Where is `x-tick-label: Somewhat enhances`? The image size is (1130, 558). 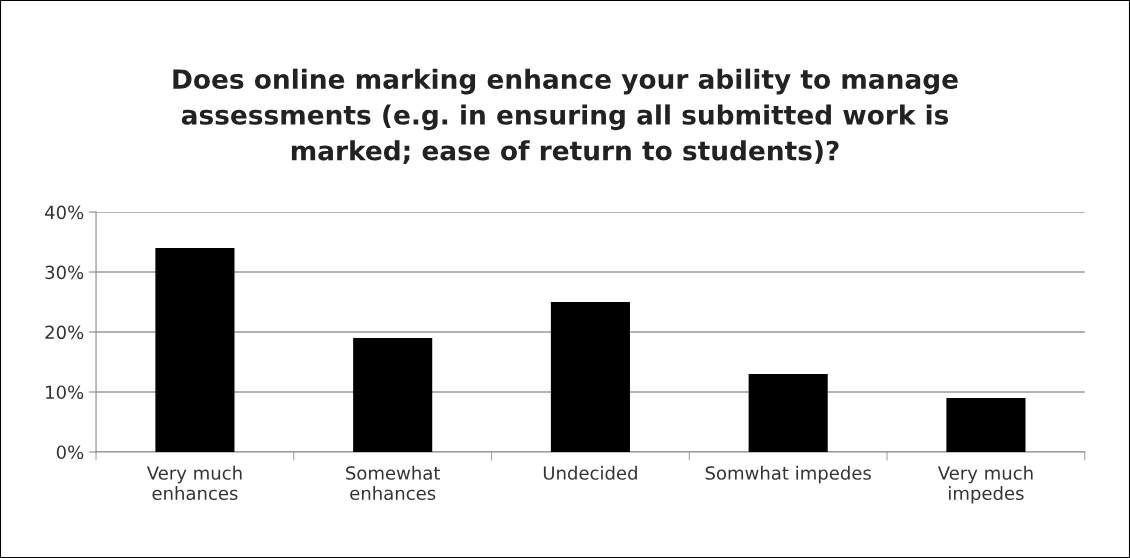
x-tick-label: Somewhat enhances is located at coordinates (393, 483).